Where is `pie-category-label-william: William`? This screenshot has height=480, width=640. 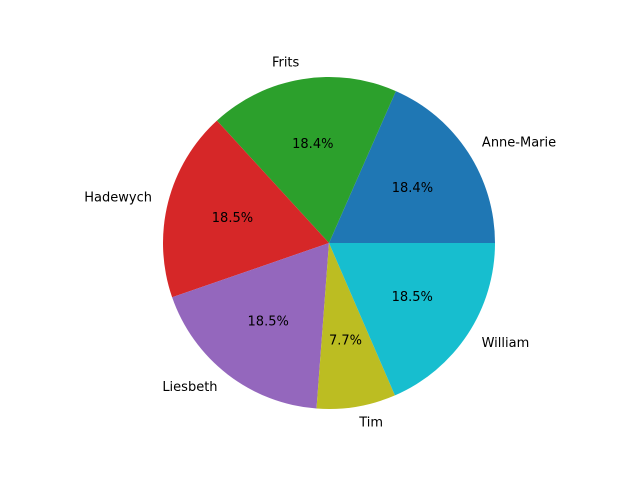
pie-category-label-william: William is located at coordinates (506, 343).